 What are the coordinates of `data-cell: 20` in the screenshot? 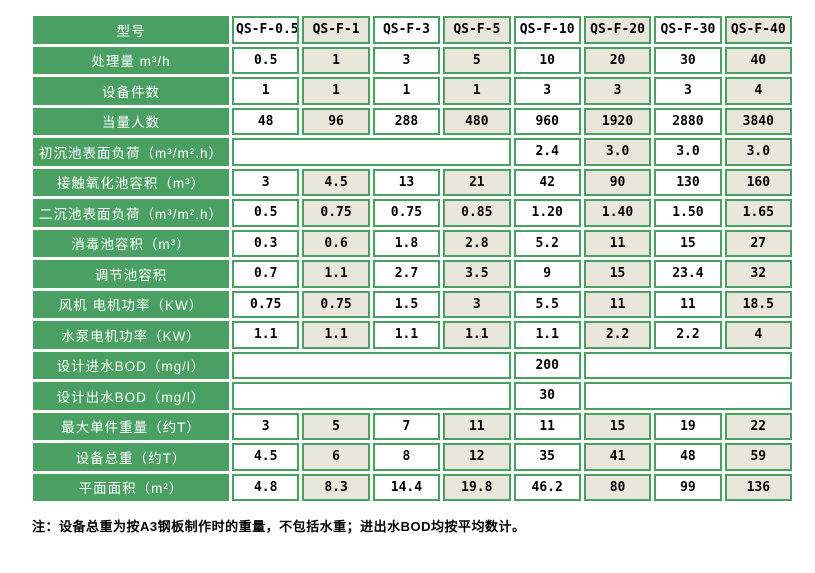 It's located at (617, 60).